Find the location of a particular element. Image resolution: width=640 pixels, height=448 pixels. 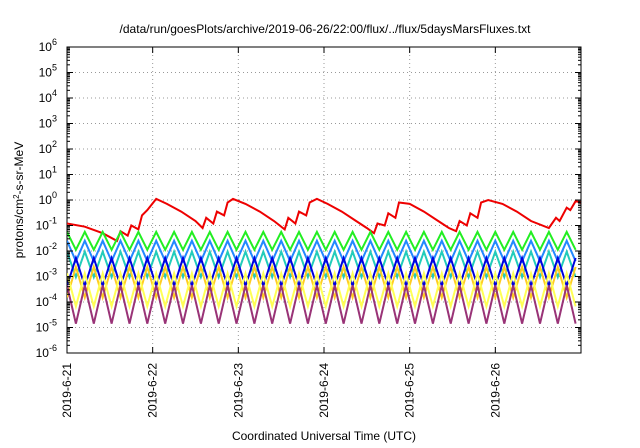

y-tick-label: 10⁵ is located at coordinates (48, 71).